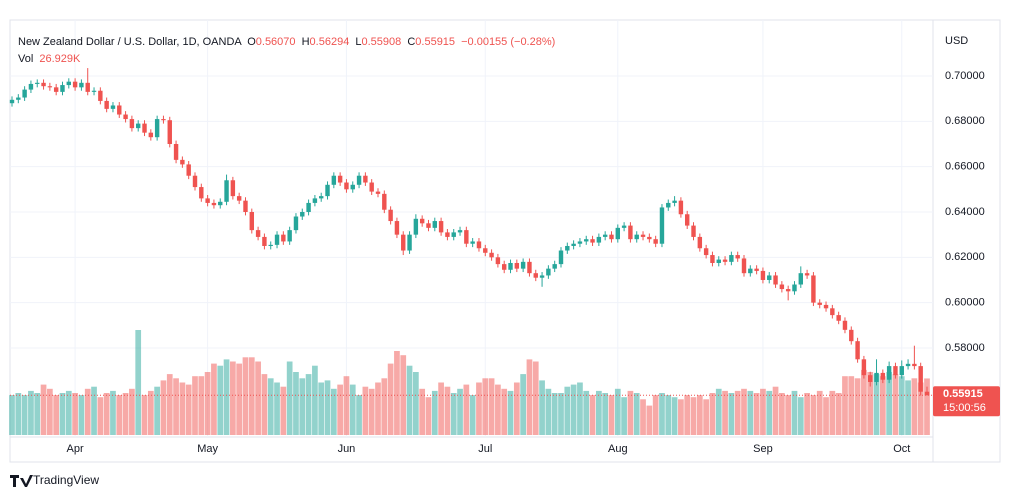 This screenshot has width=1012, height=498. What do you see at coordinates (965, 76) in the screenshot?
I see `y-tick-label: 0.70000` at bounding box center [965, 76].